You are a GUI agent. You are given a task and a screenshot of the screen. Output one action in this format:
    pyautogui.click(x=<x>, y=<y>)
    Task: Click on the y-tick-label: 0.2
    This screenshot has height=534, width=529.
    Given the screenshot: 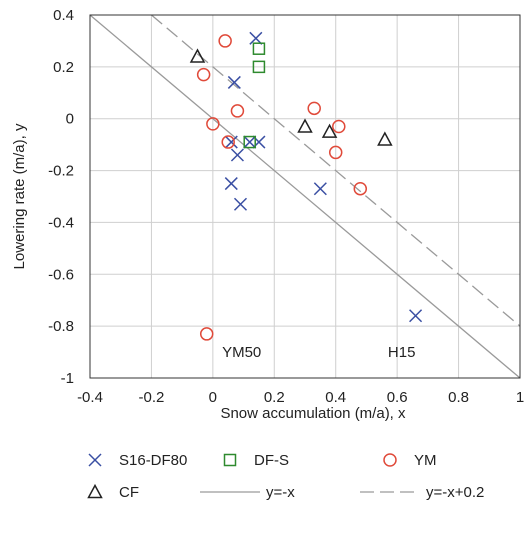 What is the action you would take?
    pyautogui.click(x=63, y=67)
    